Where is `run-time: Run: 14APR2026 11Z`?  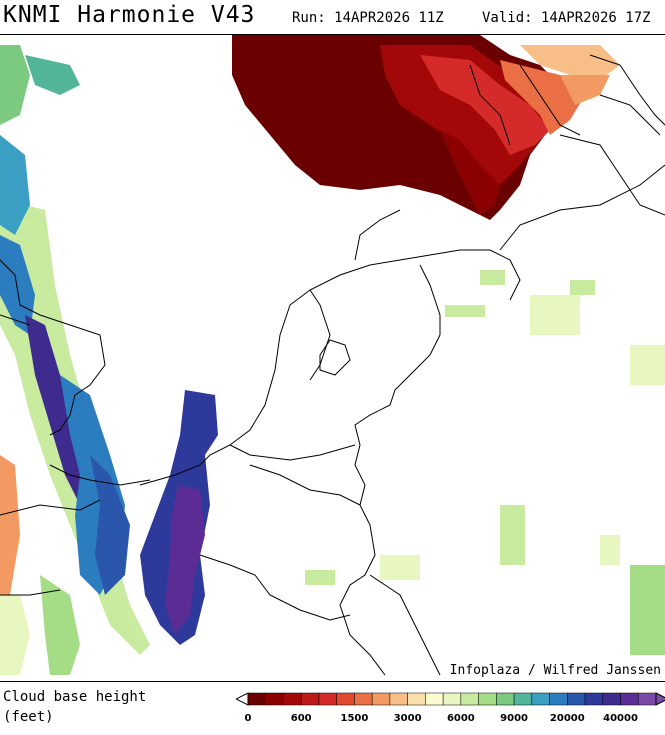
run-time: Run: 14APR2026 11Z is located at coordinates (368, 18).